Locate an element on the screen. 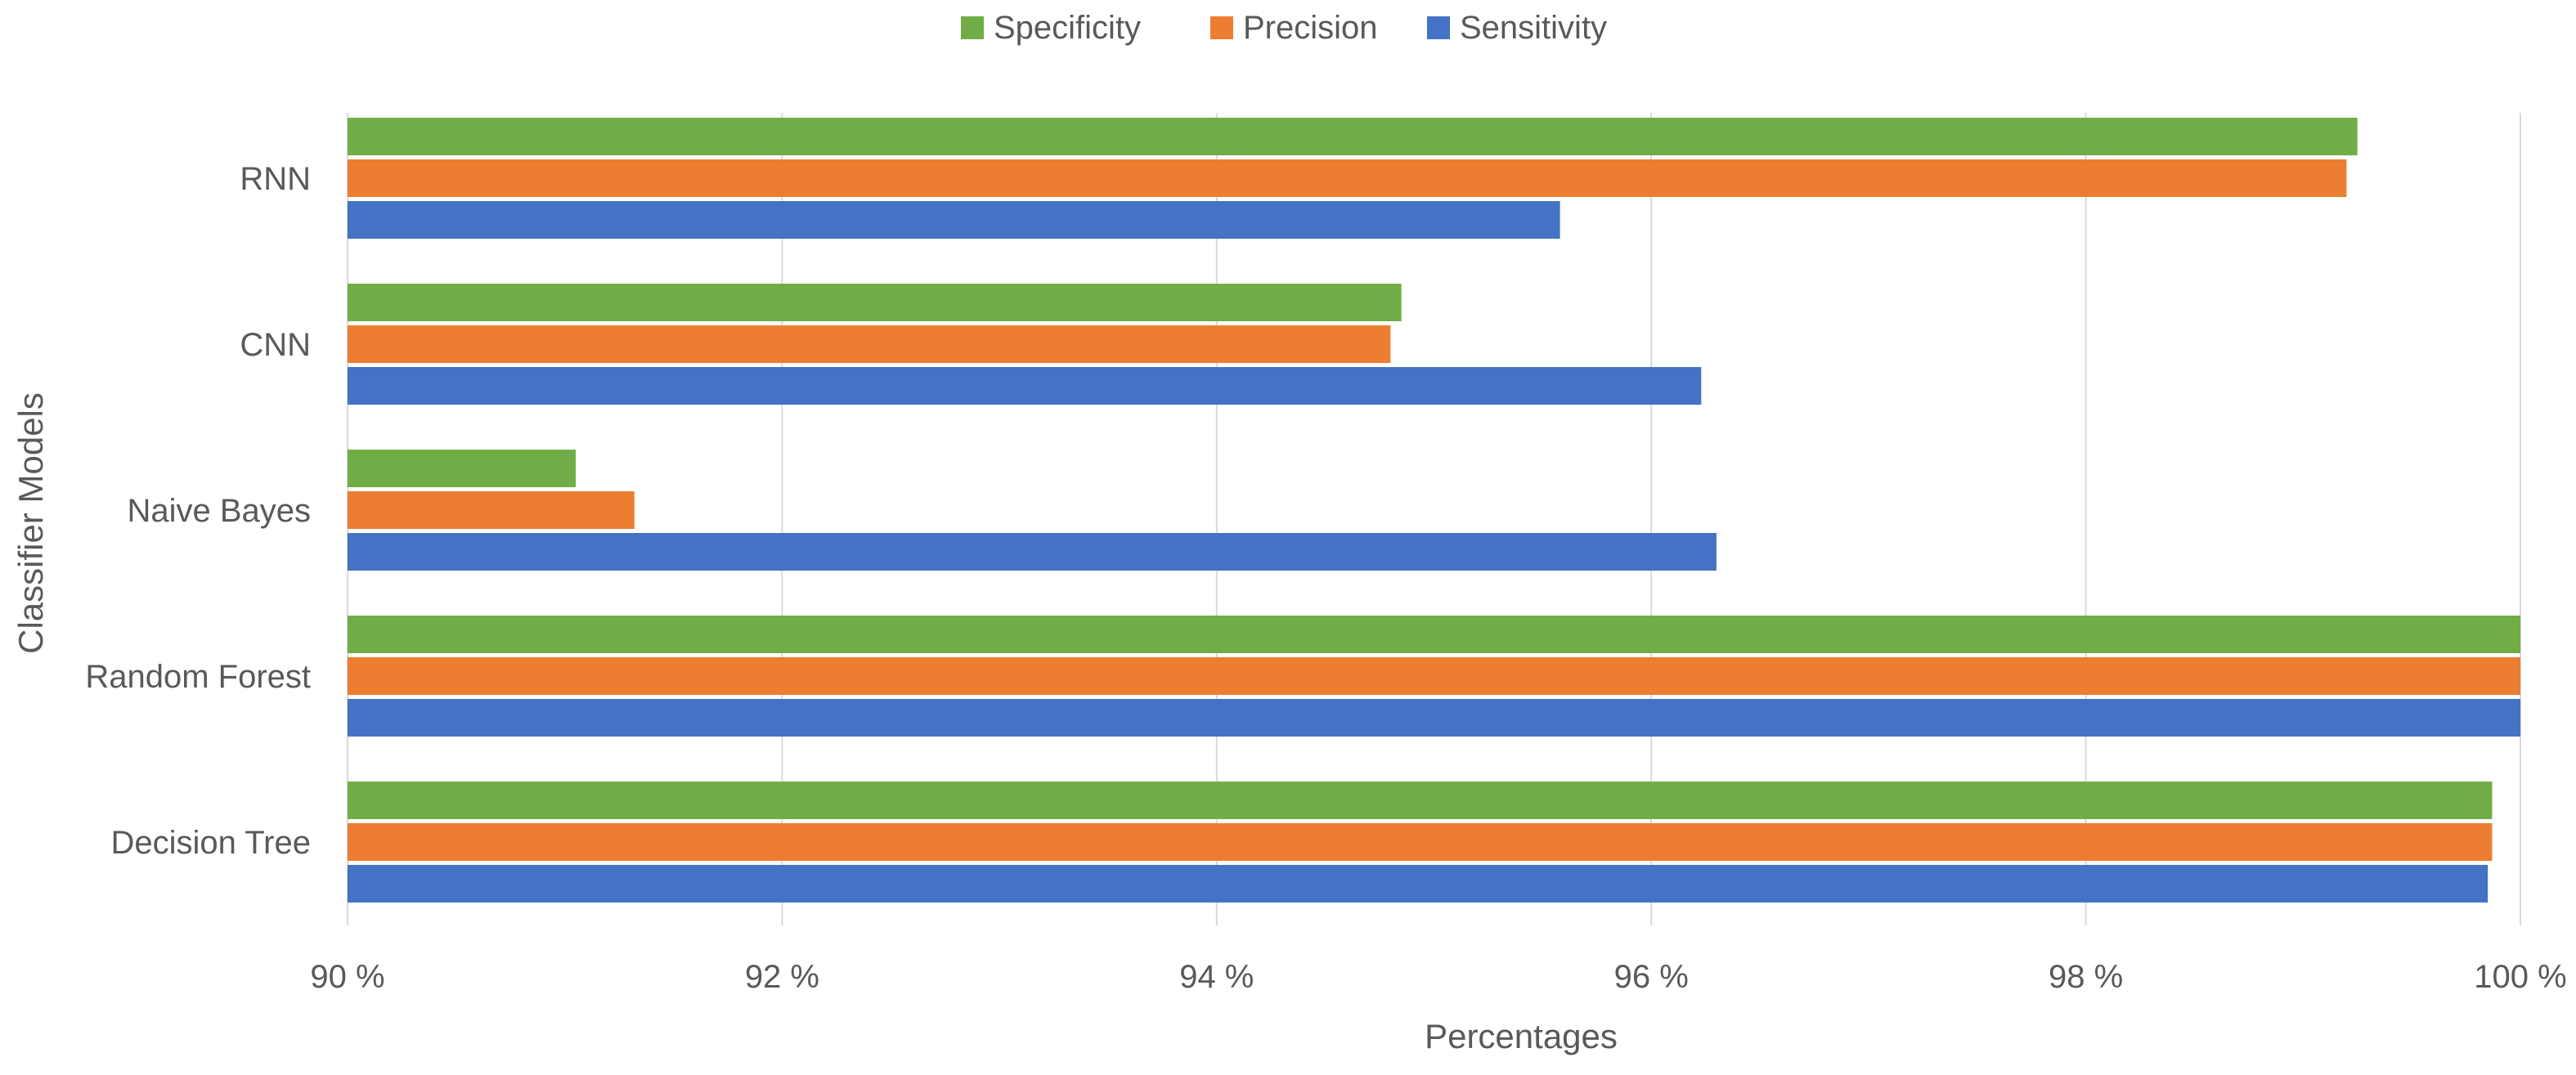  bar-specificity-cnn is located at coordinates (875, 302).